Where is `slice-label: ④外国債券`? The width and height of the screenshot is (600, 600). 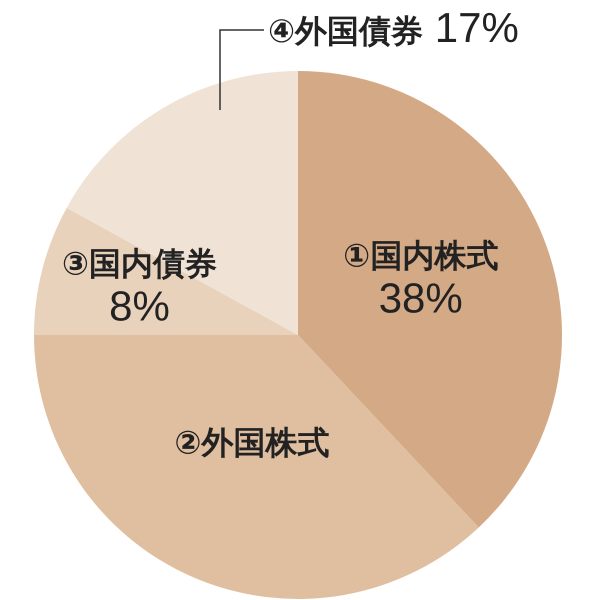
slice-label: ④外国債券 is located at coordinates (346, 31).